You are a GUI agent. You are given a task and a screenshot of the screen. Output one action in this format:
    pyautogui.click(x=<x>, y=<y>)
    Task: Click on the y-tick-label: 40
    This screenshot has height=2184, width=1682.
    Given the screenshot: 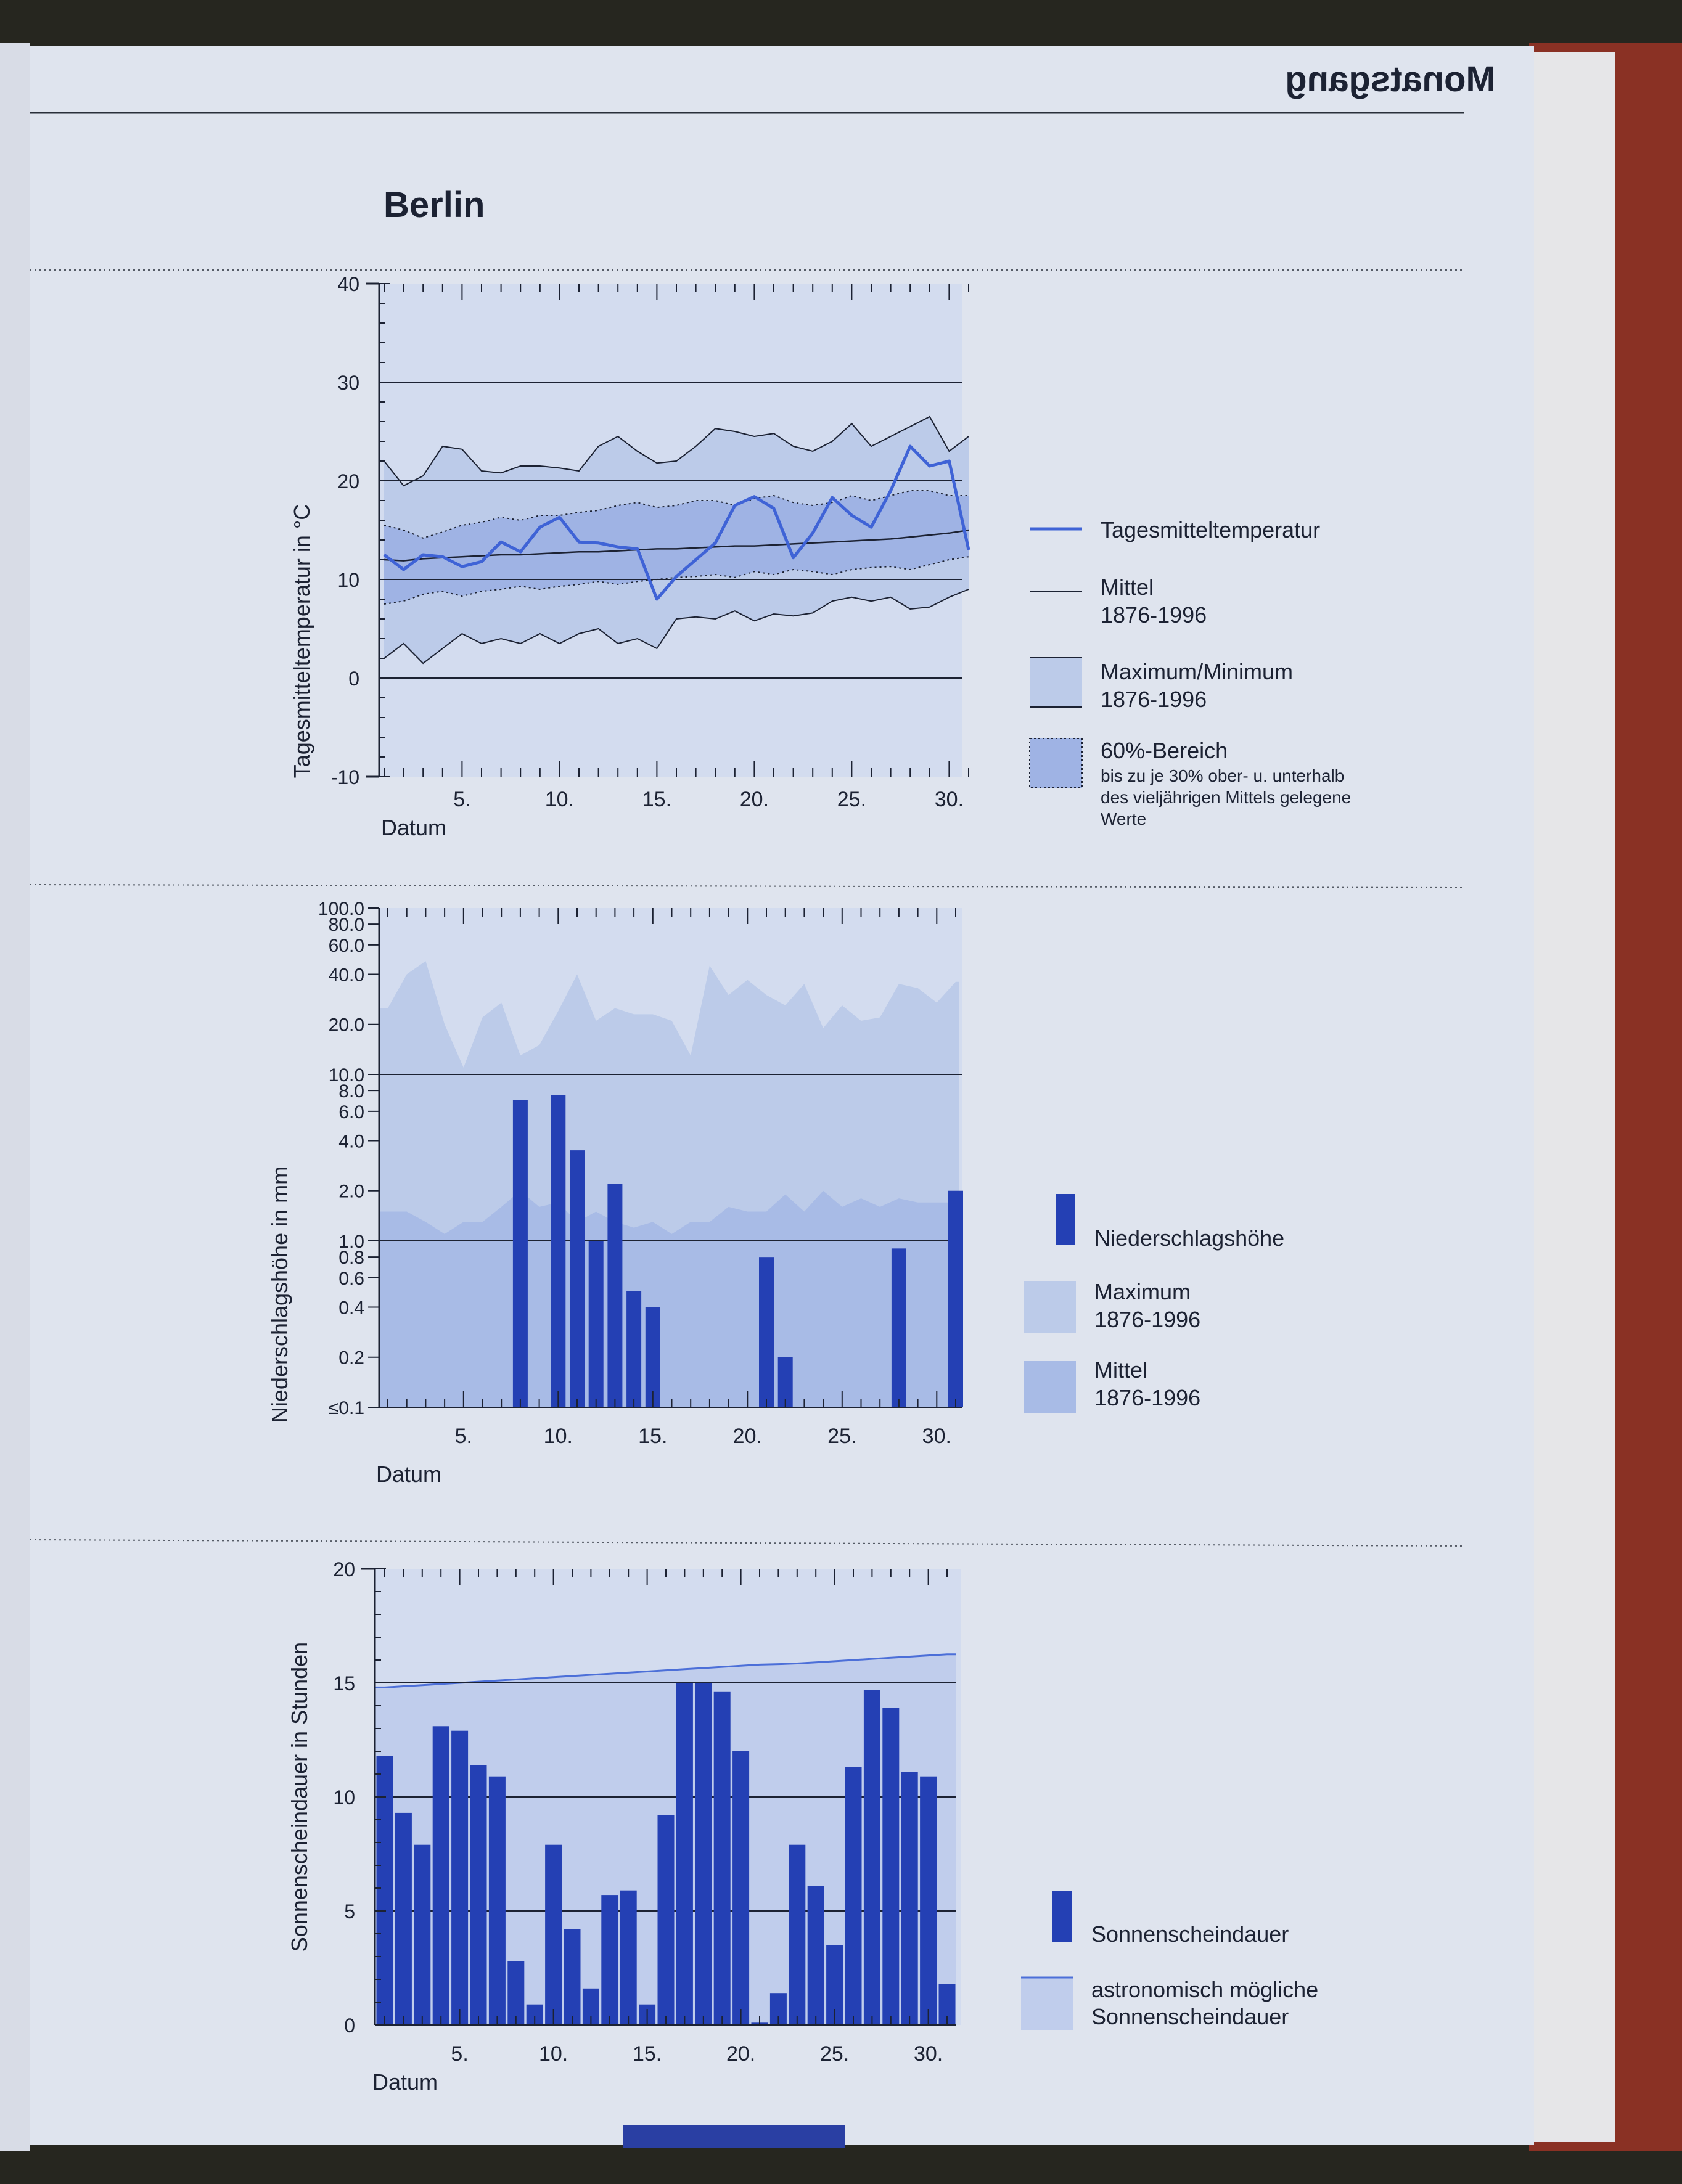 What is the action you would take?
    pyautogui.click(x=348, y=284)
    